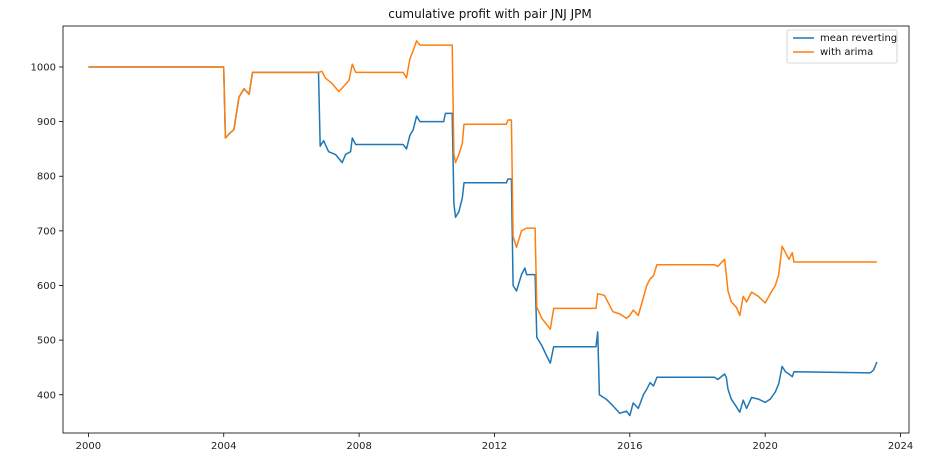 The height and width of the screenshot is (472, 936). Describe the element at coordinates (846, 52) in the screenshot. I see `legend-label-with-arima: with arima` at that location.